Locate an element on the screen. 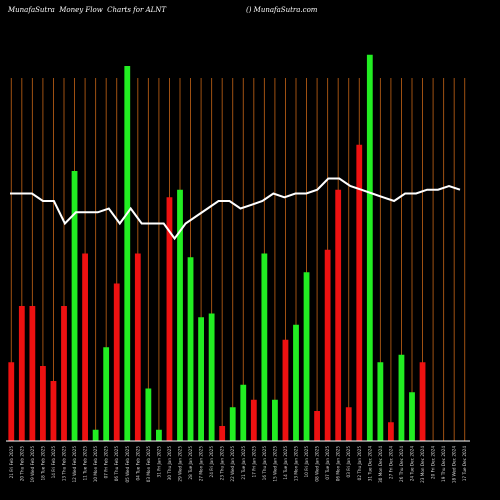 This screenshot has height=500, width=500. x-tick-label: 15 Wed Jan 2025 is located at coordinates (274, 464).